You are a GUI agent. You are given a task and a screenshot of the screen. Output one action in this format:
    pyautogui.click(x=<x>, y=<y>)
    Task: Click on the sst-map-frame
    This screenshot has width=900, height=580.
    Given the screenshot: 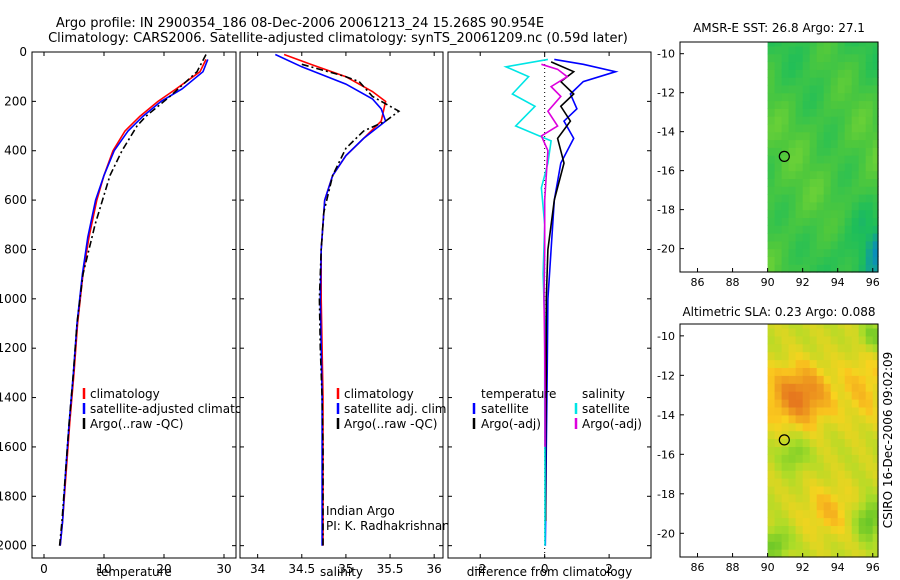 What is the action you would take?
    pyautogui.click(x=779, y=157)
    